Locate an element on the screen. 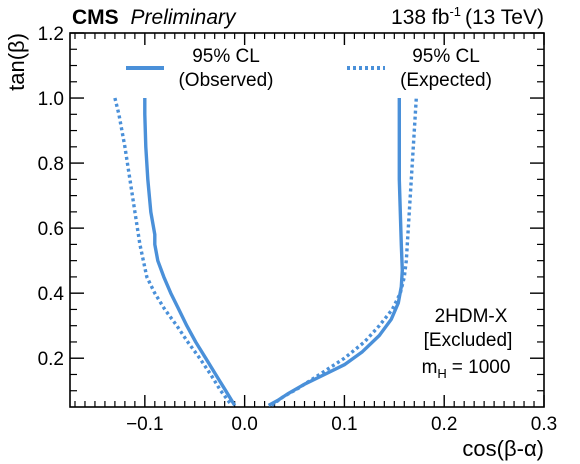 This screenshot has width=580, height=464. experiment-label: CMS is located at coordinates (95, 17).